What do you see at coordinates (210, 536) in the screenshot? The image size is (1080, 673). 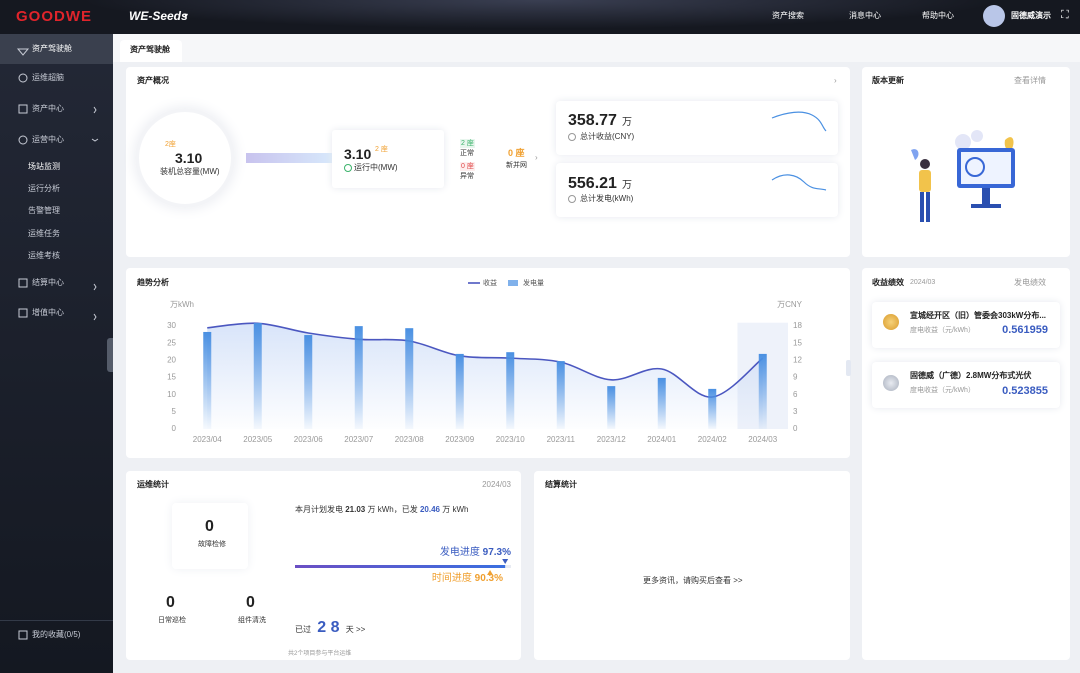 I see `count-box` at bounding box center [210, 536].